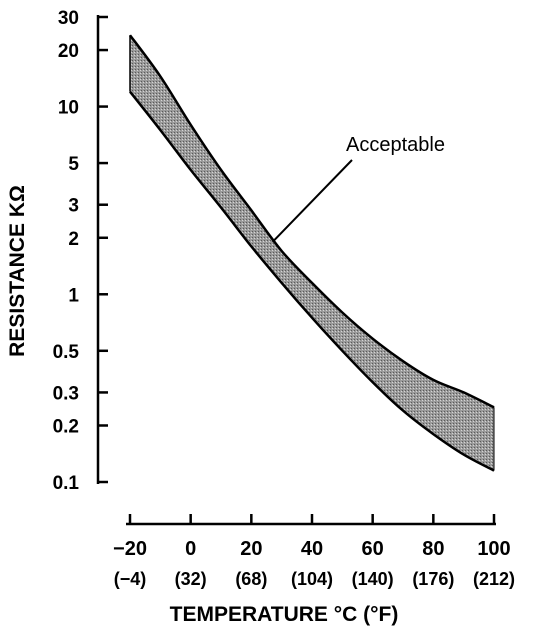 The width and height of the screenshot is (544, 636). What do you see at coordinates (68, 108) in the screenshot?
I see `y-tick-label: 10` at bounding box center [68, 108].